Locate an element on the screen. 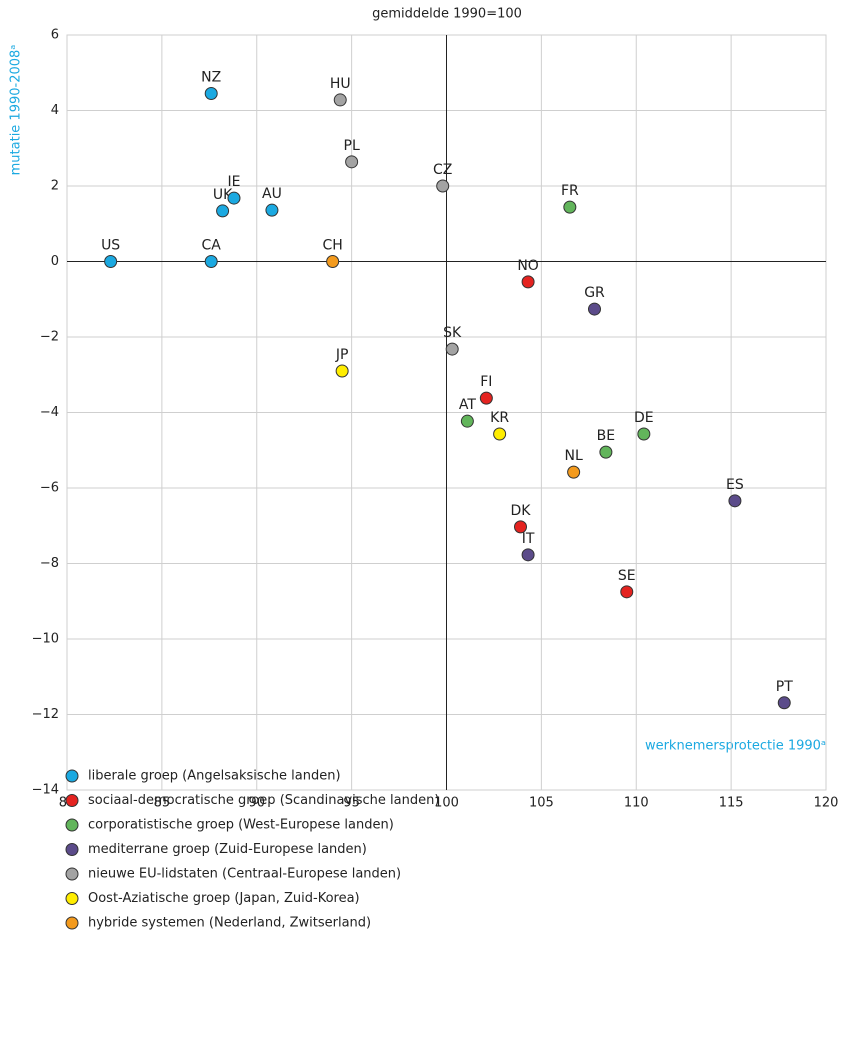  point-label: BE is located at coordinates (606, 436).